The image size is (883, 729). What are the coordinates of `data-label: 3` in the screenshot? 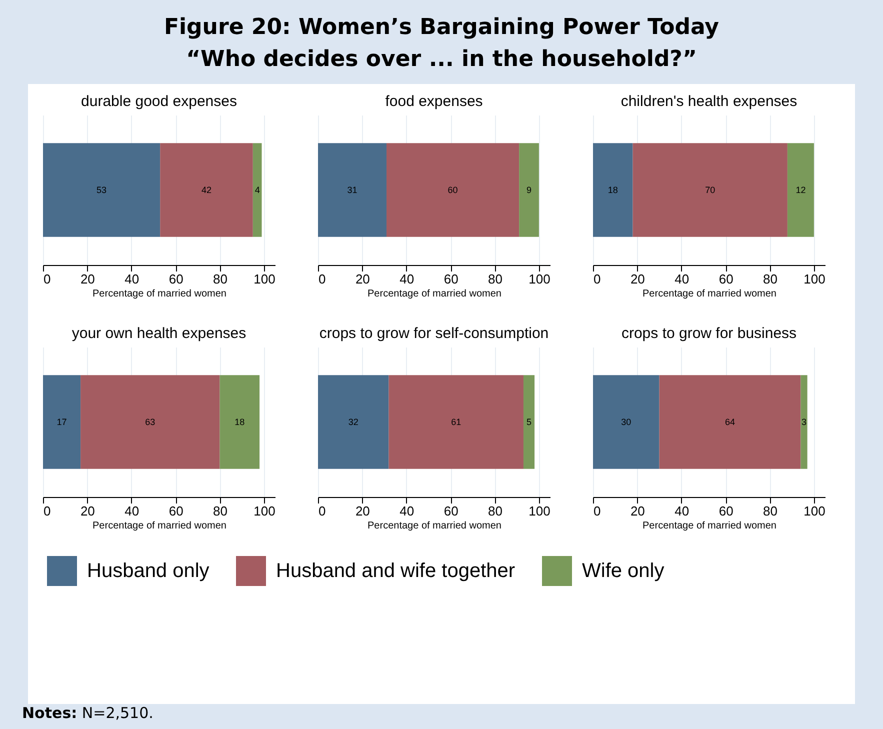 It's located at (804, 422).